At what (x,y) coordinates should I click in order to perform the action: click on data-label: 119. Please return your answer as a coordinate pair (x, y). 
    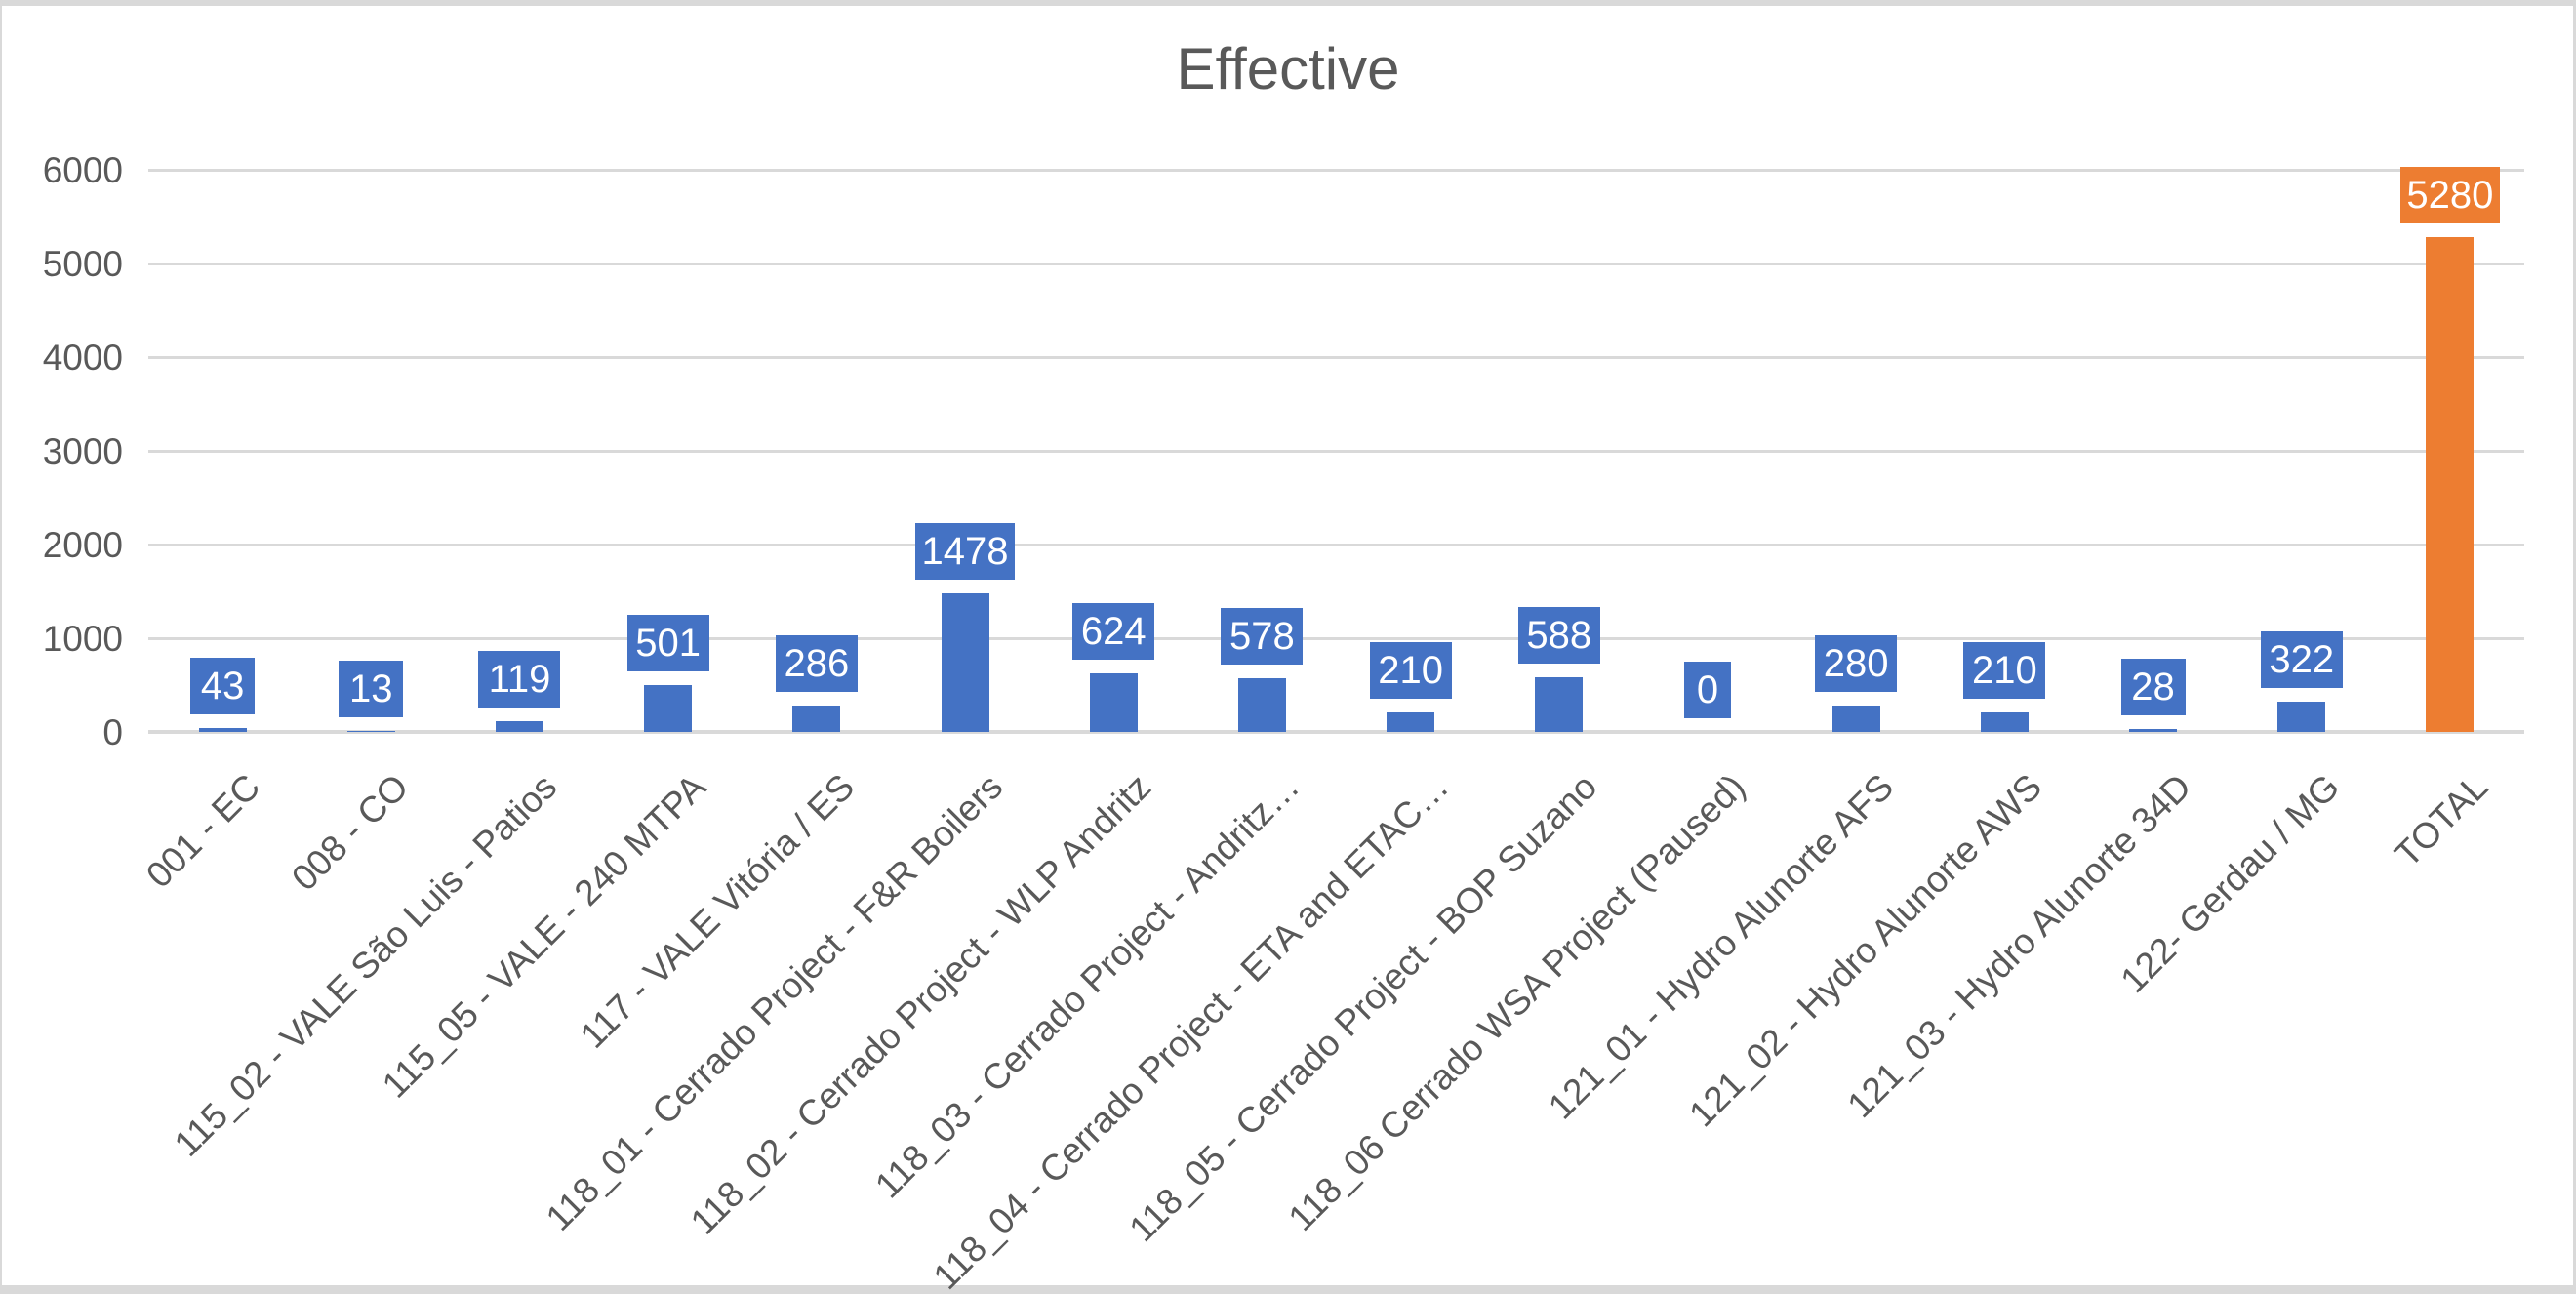
    Looking at the image, I should click on (519, 679).